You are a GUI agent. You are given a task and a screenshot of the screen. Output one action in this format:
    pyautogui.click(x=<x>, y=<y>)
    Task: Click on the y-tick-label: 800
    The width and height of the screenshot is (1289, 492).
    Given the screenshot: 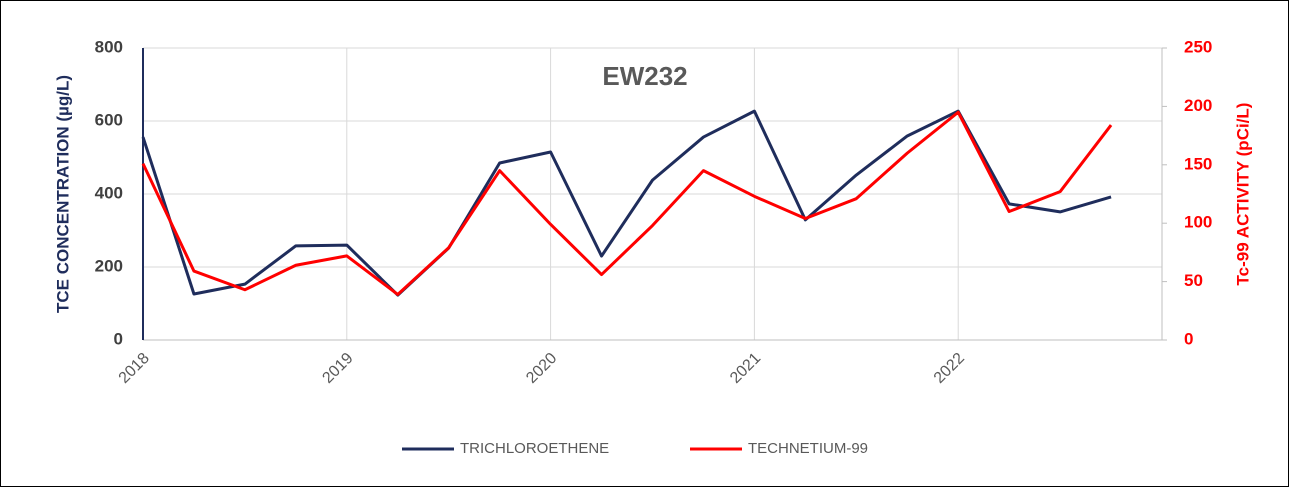 What is the action you would take?
    pyautogui.click(x=109, y=46)
    